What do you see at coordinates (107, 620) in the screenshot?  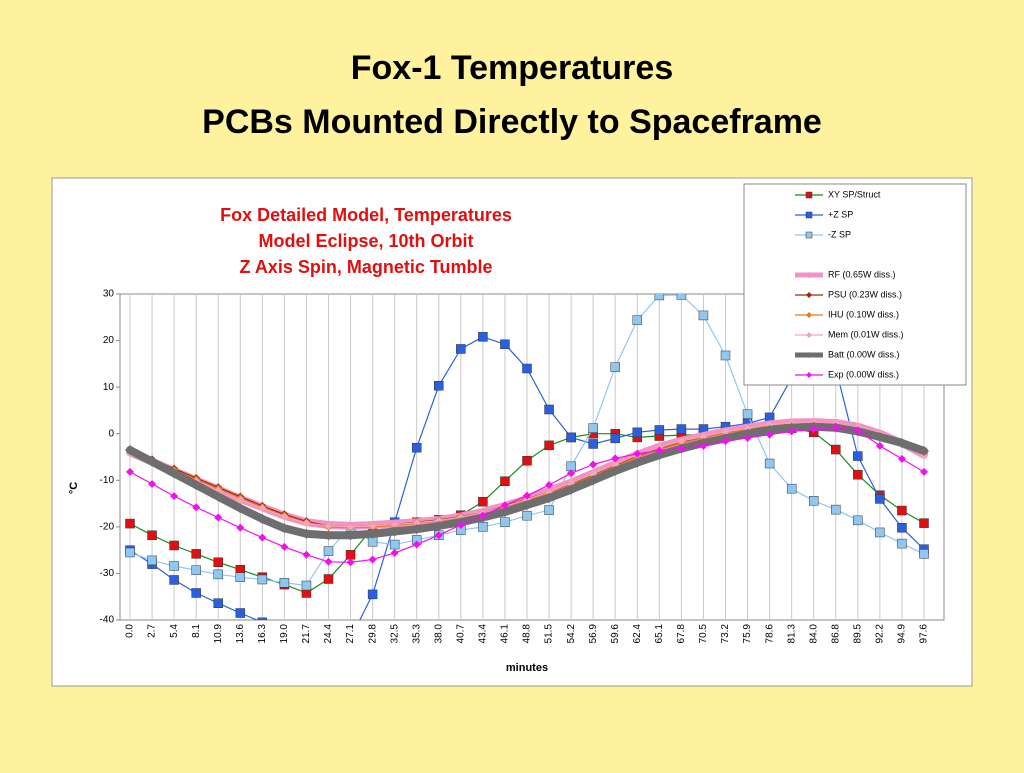 I see `y-tick-label: -40` at bounding box center [107, 620].